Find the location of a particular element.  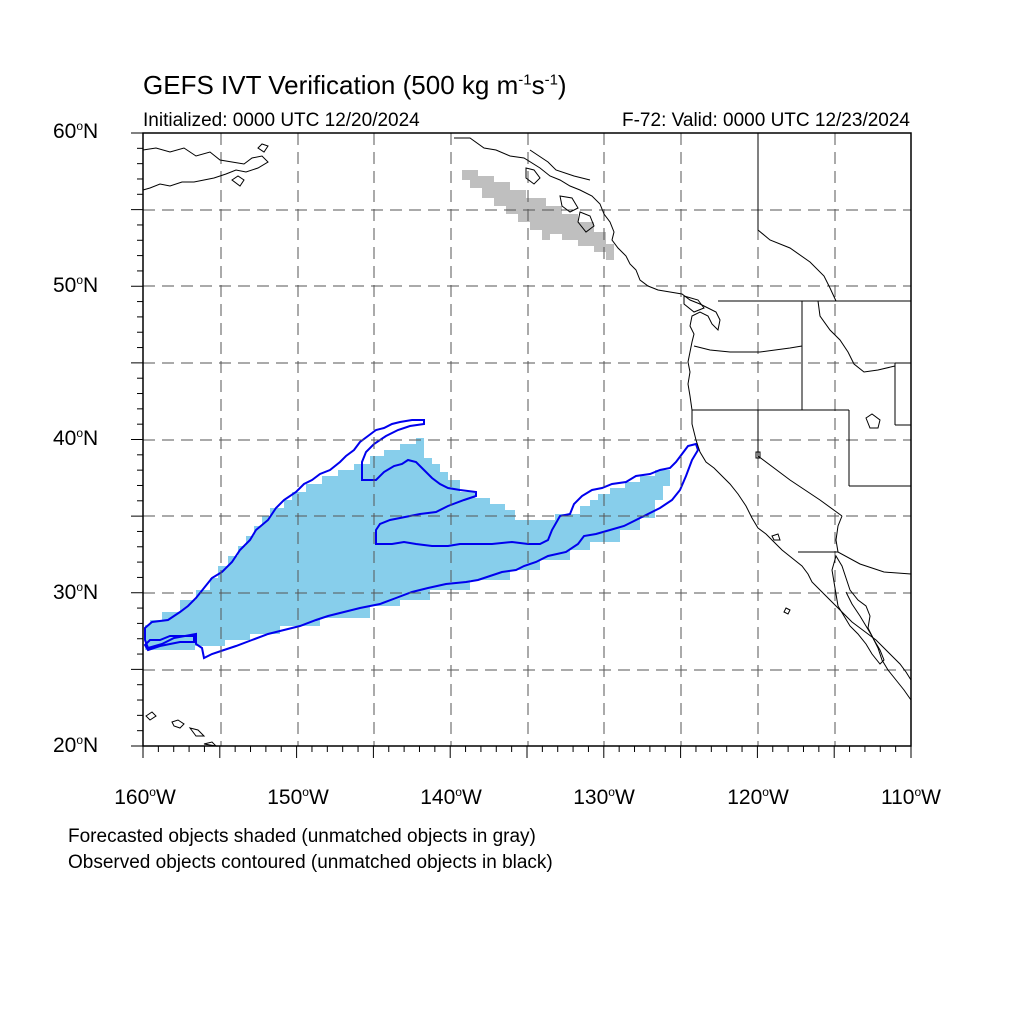

lon-label-140w: 140oW is located at coordinates (451, 797).